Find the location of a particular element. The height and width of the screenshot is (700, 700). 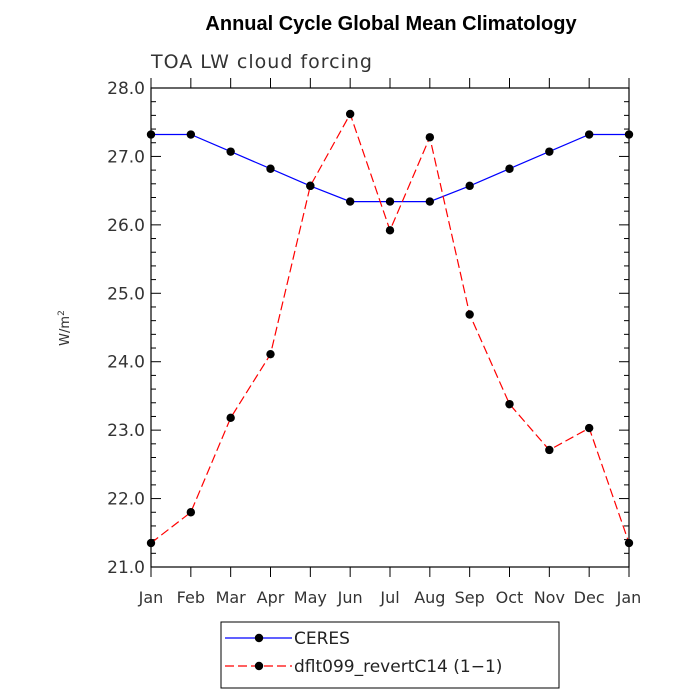

y-tick-label: 22.0 is located at coordinates (126, 500).